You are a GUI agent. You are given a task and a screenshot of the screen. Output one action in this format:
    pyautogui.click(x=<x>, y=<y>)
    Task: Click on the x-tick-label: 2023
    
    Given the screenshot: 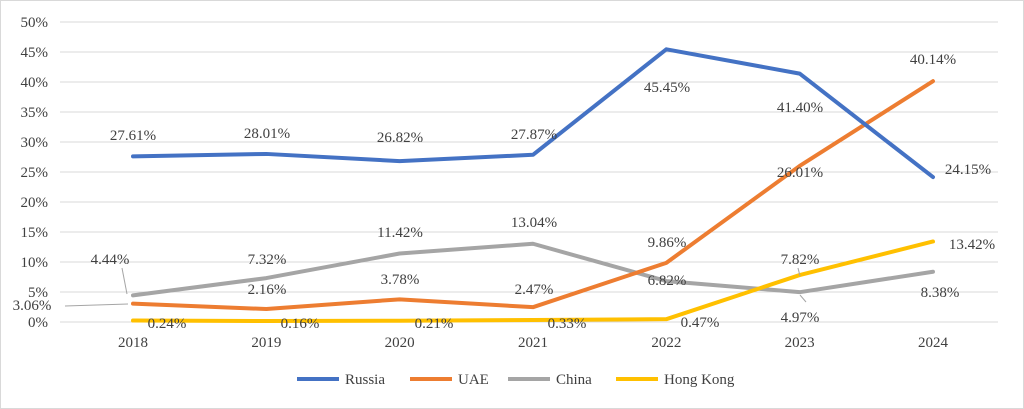 What is the action you would take?
    pyautogui.click(x=800, y=343)
    